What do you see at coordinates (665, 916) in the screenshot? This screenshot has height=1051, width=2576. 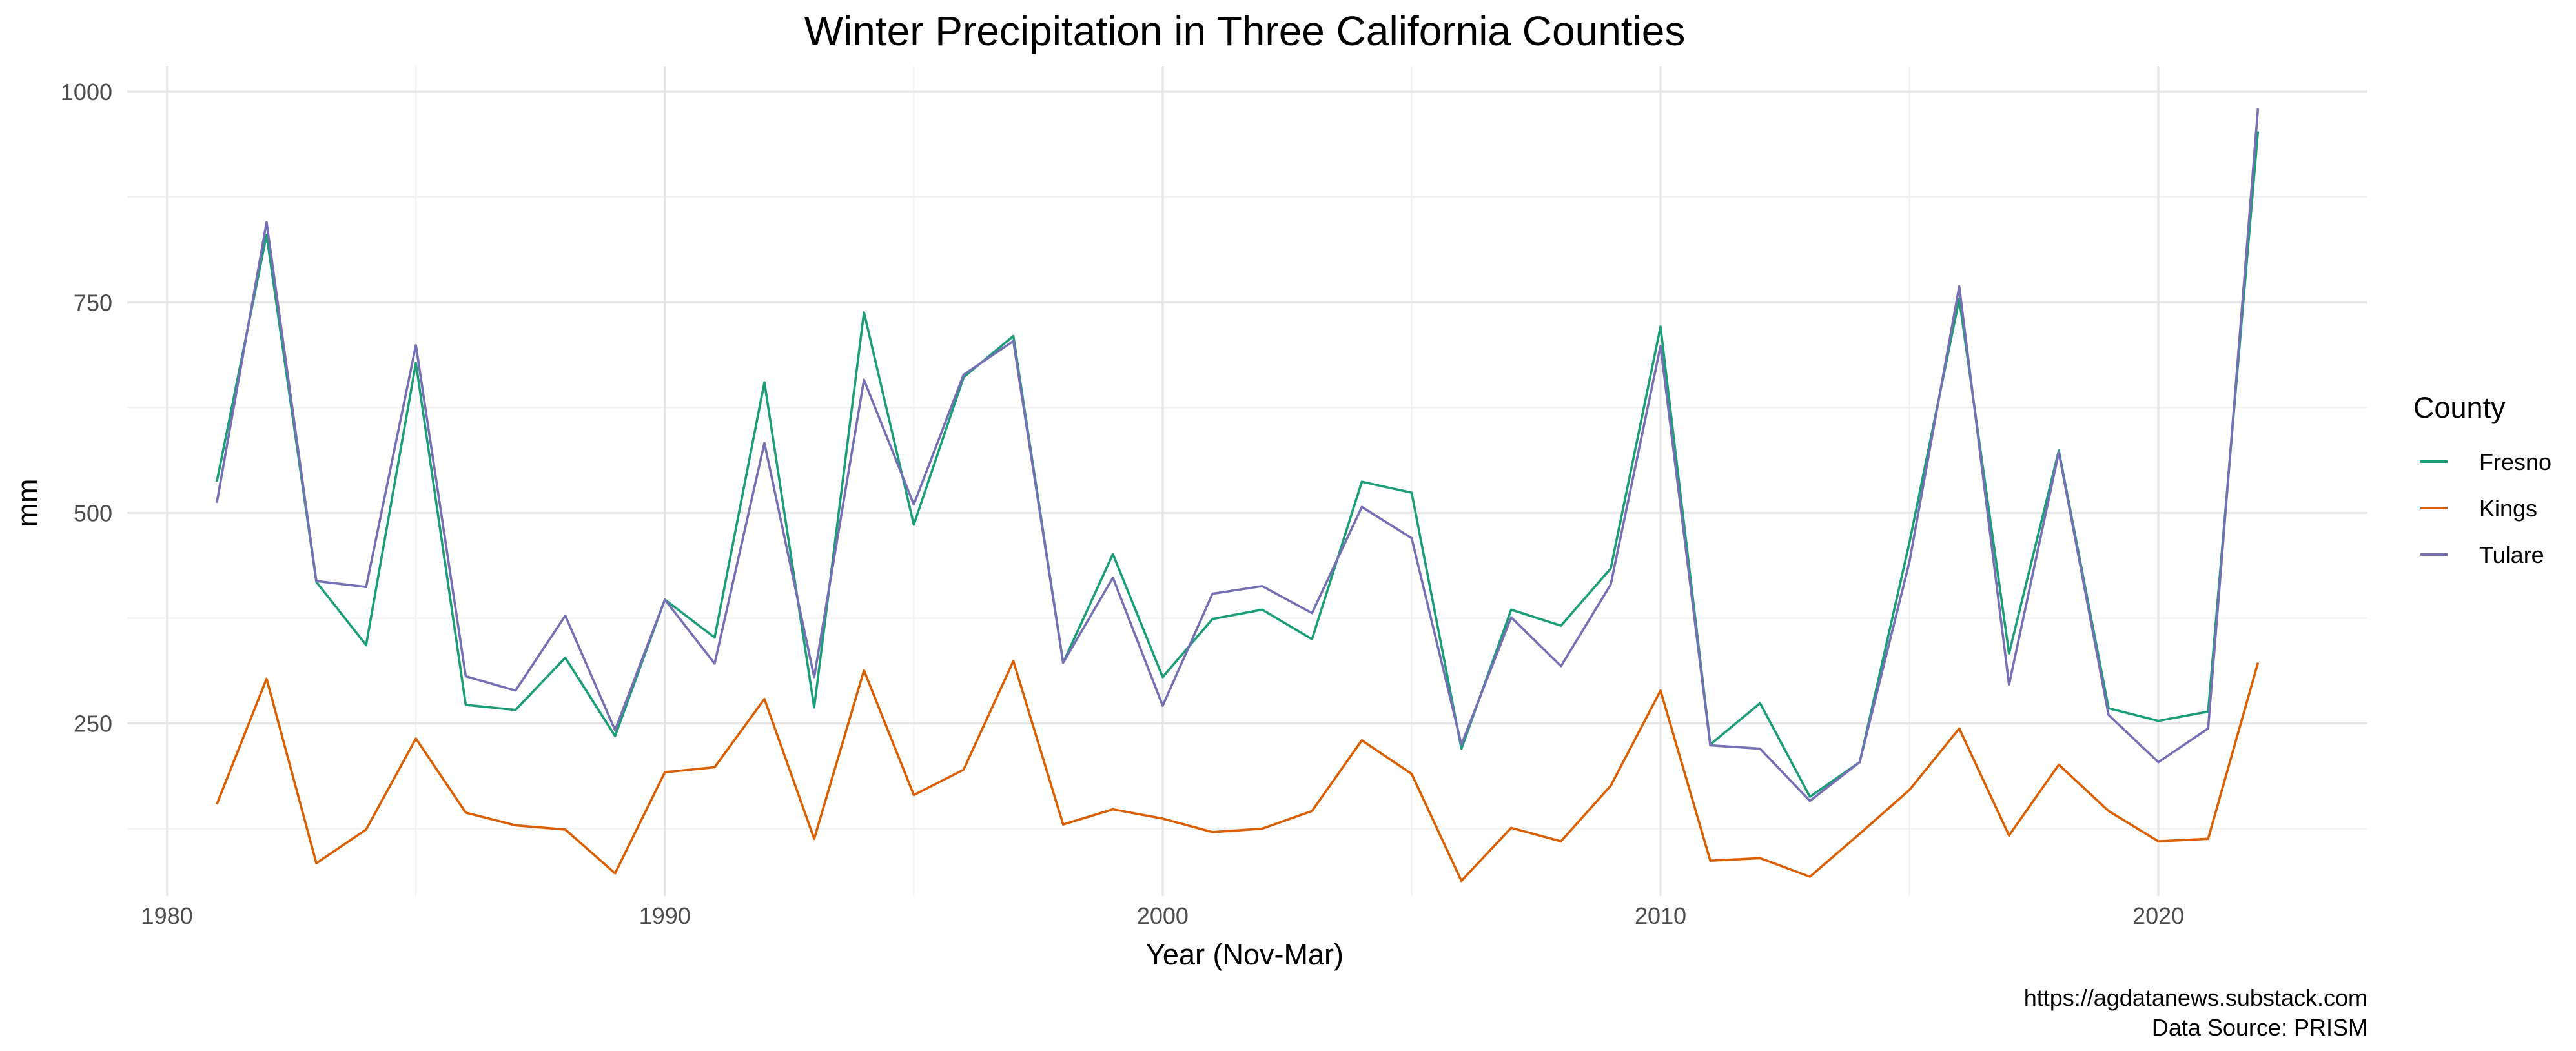 I see `x-tick-label: 1990` at bounding box center [665, 916].